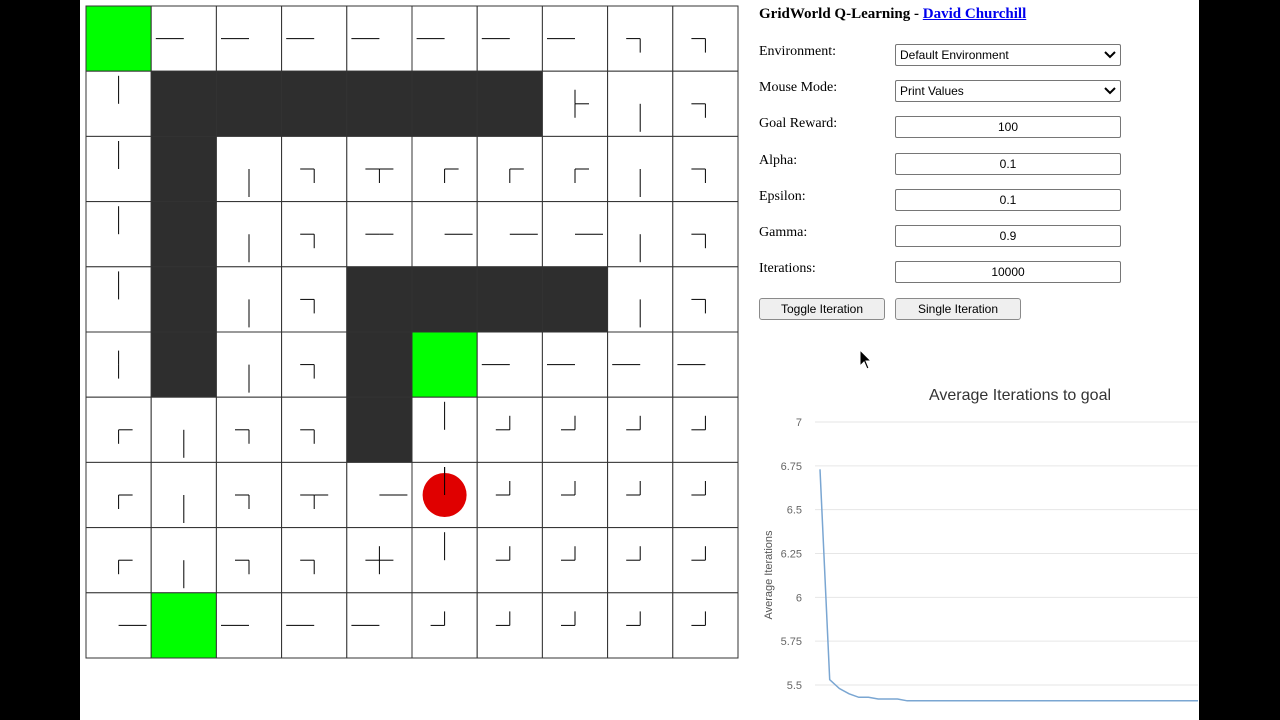 The width and height of the screenshot is (1280, 720). I want to click on y-tick-label: 6, so click(799, 598).